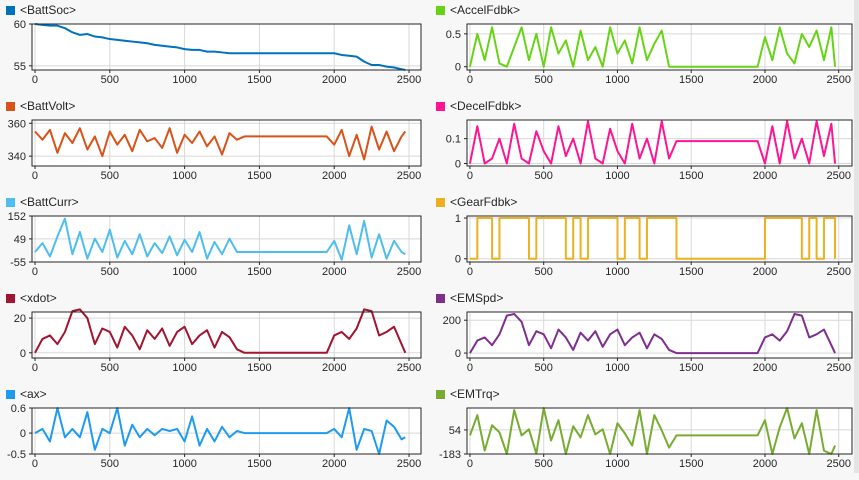 The height and width of the screenshot is (480, 859). Describe the element at coordinates (214, 144) in the screenshot. I see `plot-panel-battvolt: <BattVolt> 0 500 1000 1500 2000 2500 340 360` at that location.